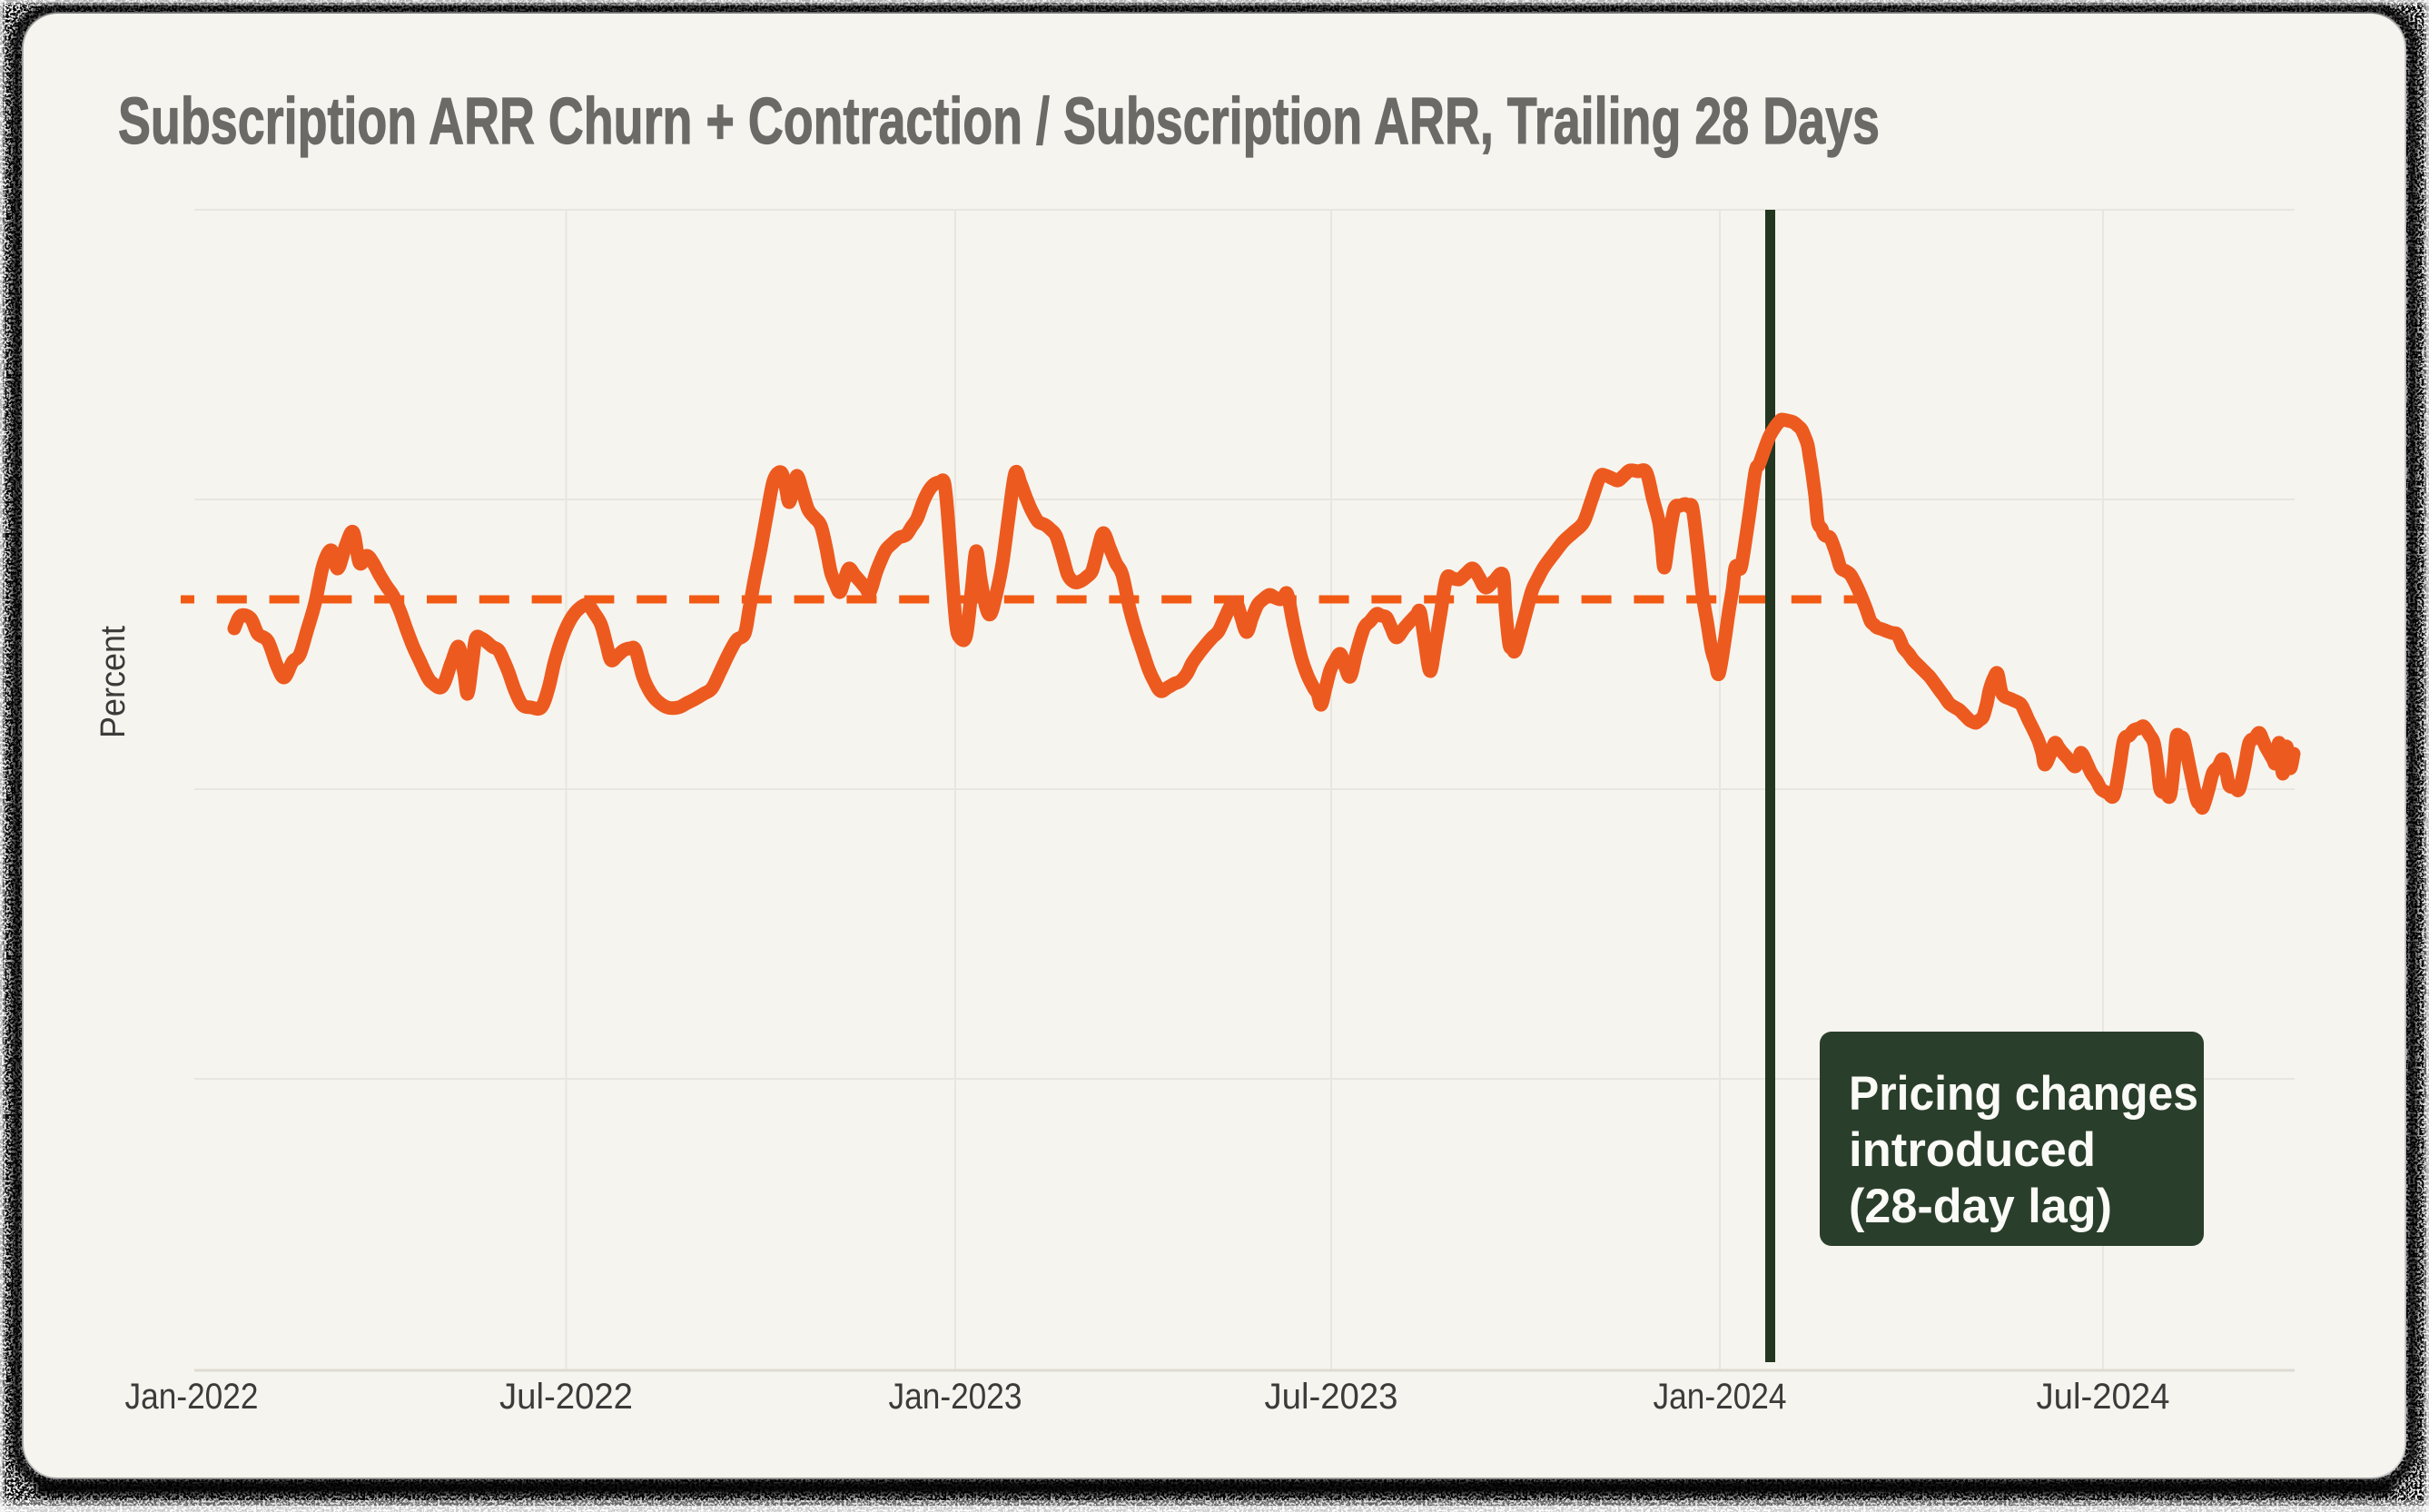 Image resolution: width=2429 pixels, height=1512 pixels. Describe the element at coordinates (1981, 1207) in the screenshot. I see `svg-text: (28-day lag)` at that location.